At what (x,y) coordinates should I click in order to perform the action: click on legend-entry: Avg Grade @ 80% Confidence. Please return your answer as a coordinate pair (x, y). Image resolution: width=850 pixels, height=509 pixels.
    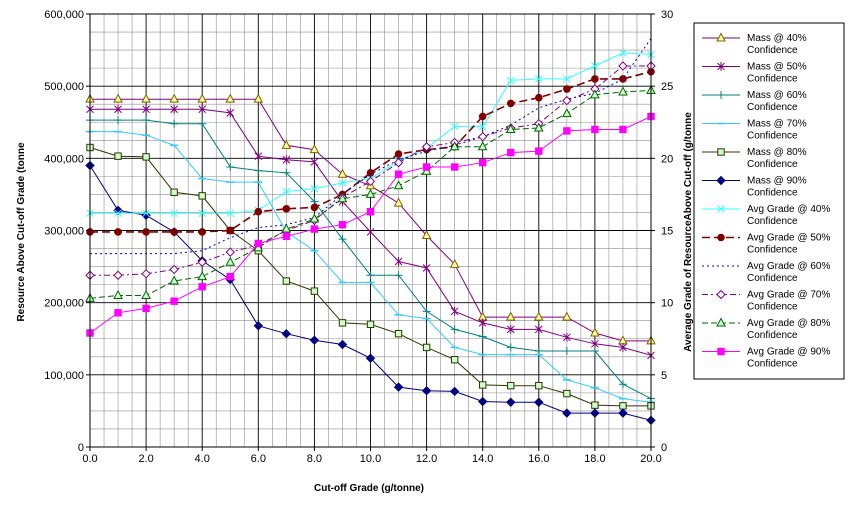
    Looking at the image, I should click on (766, 329).